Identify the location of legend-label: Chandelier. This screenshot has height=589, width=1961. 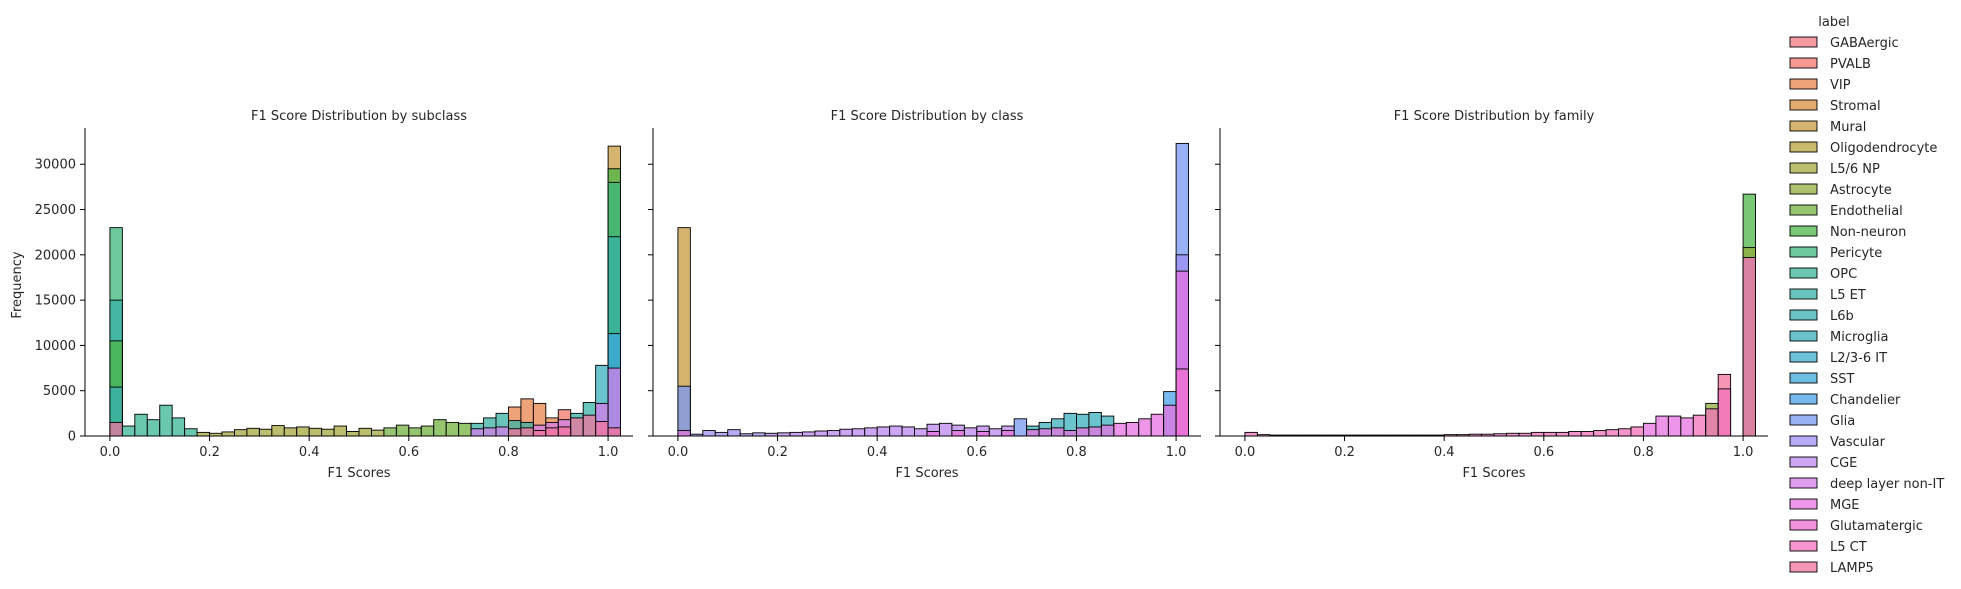
(1865, 400).